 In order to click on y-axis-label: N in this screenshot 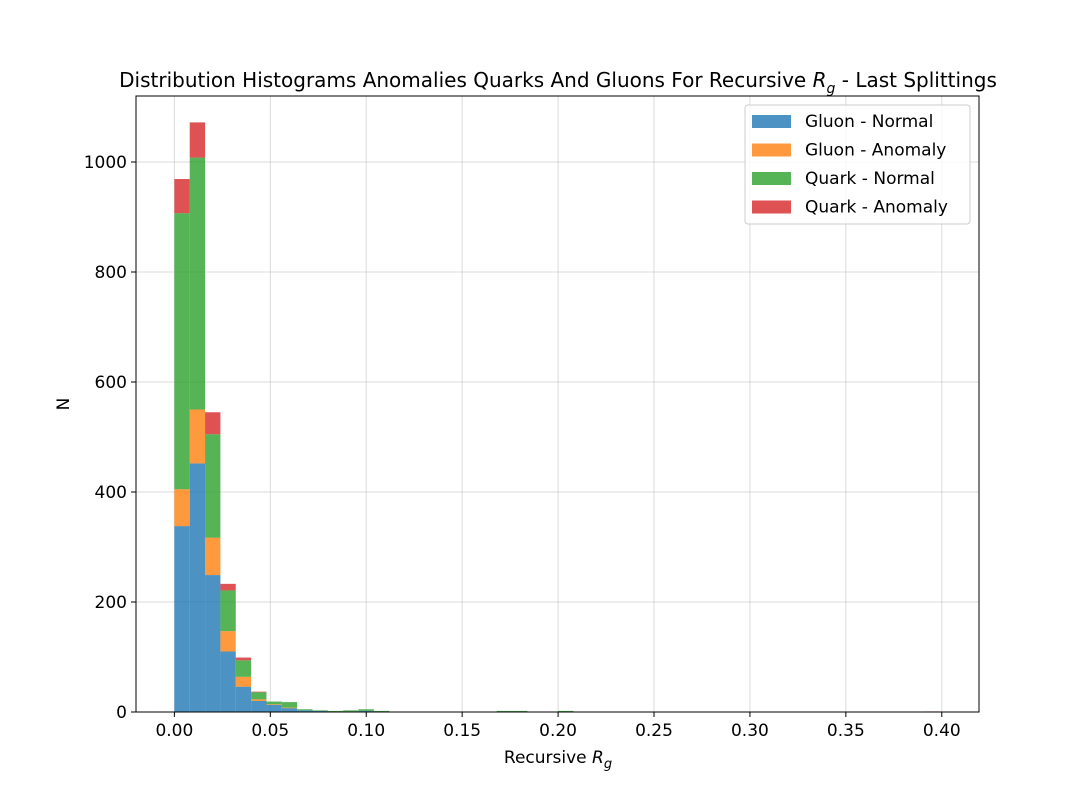, I will do `click(64, 404)`.